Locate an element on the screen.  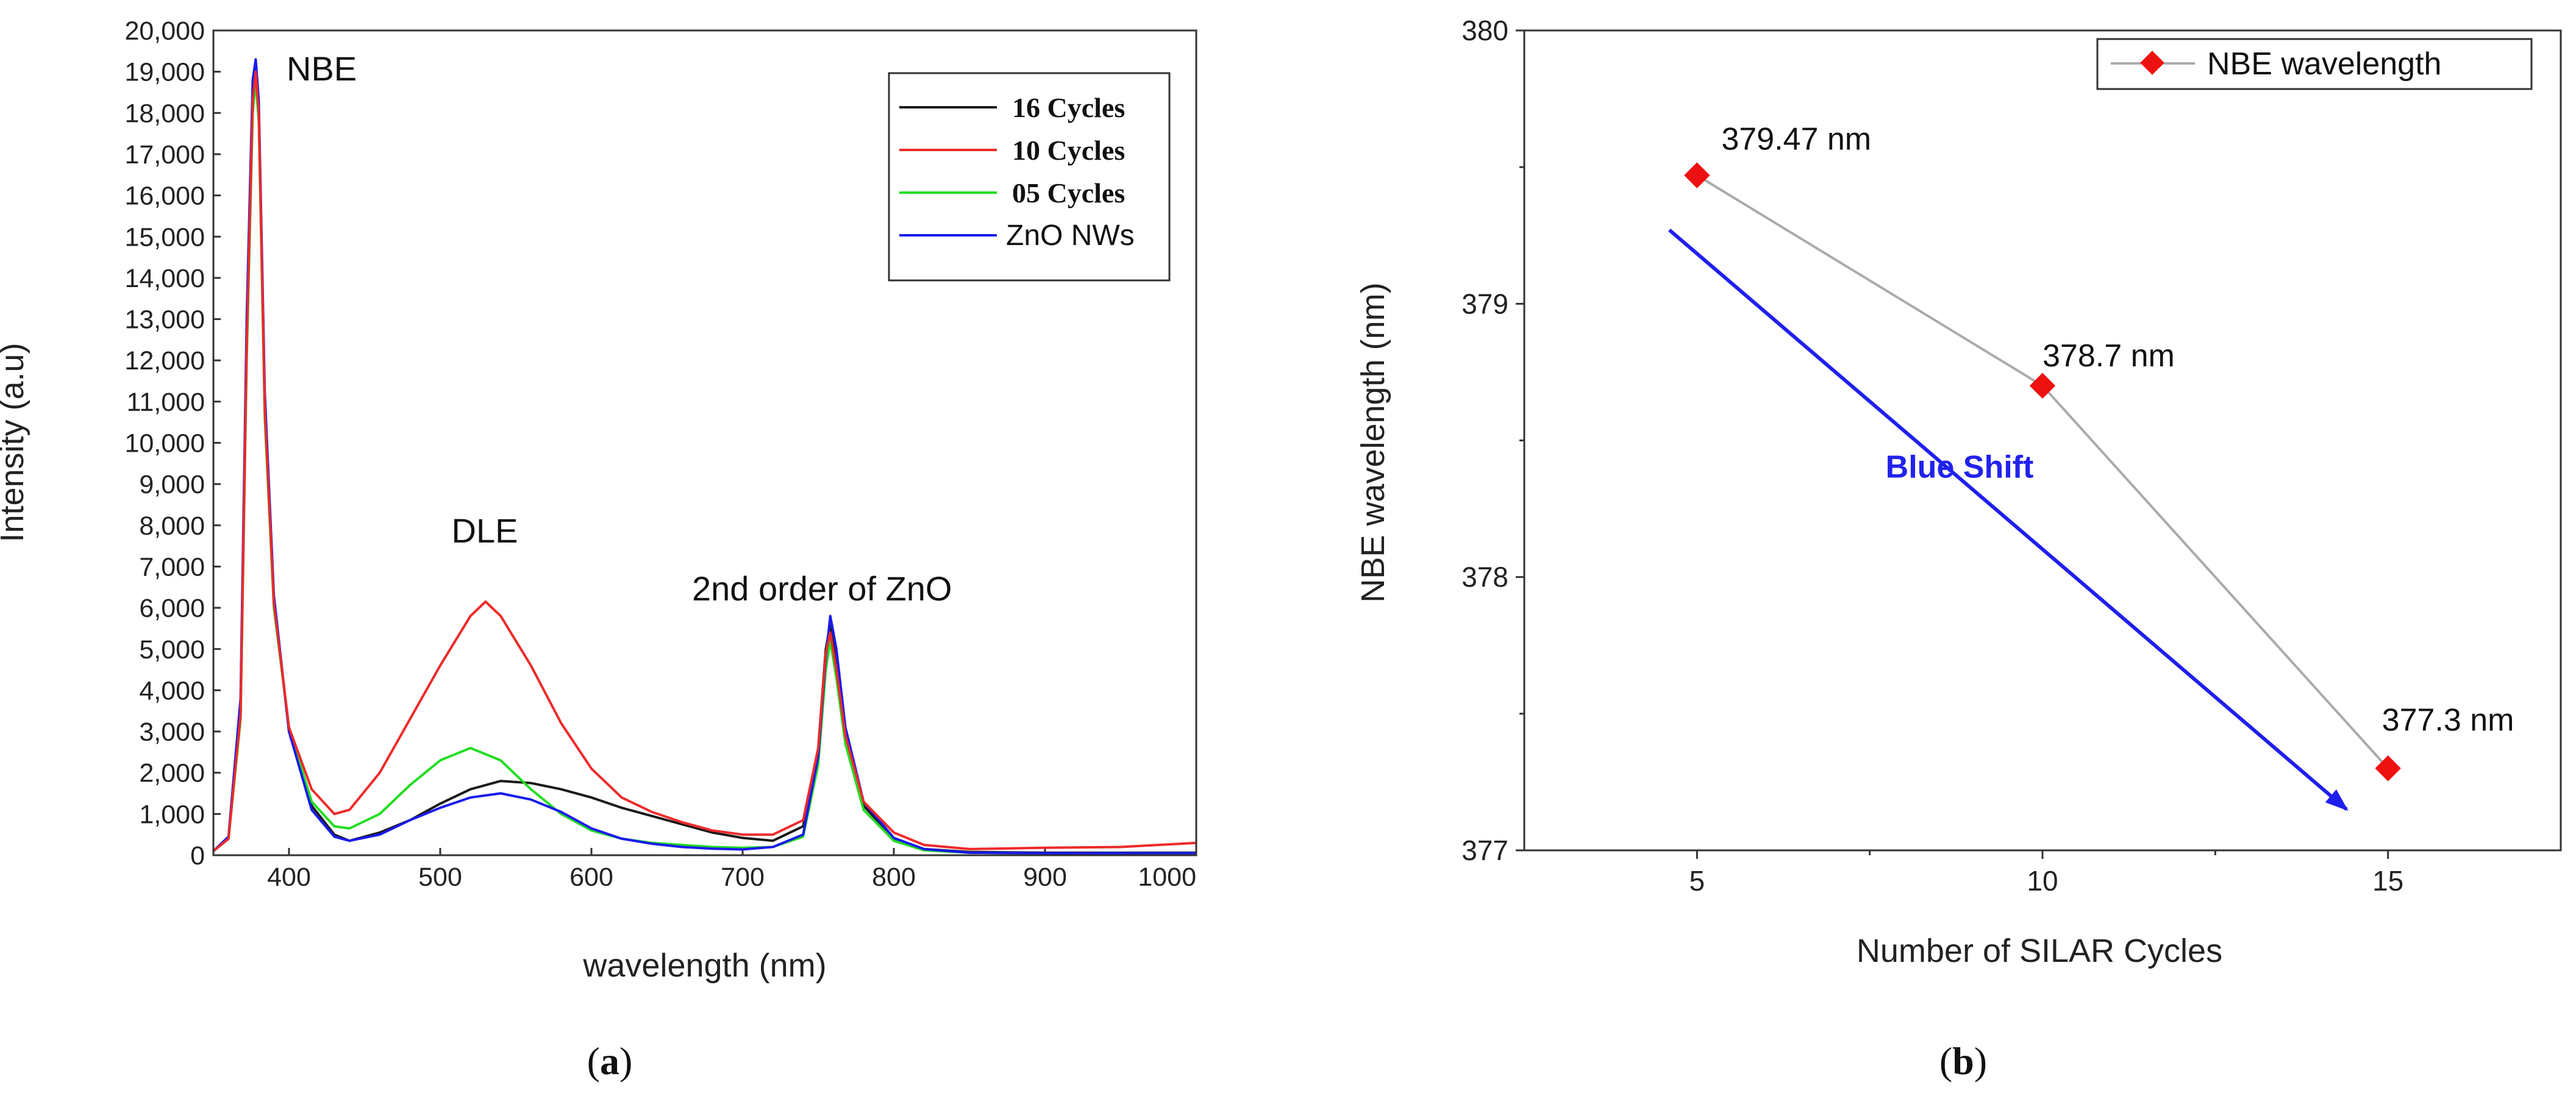
panel-b-legend-box is located at coordinates (2314, 64).